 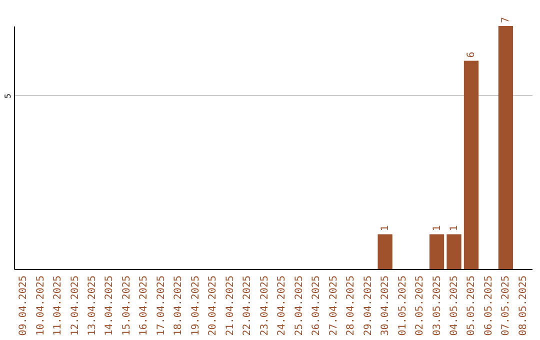 What do you see at coordinates (92, 306) in the screenshot?
I see `x-tick-label: 13.04.2025` at bounding box center [92, 306].